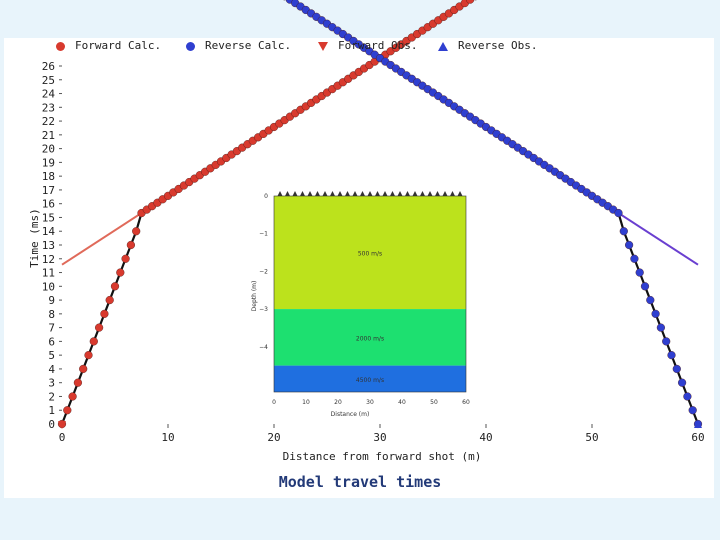 This screenshot has width=720, height=540. I want to click on inset-y-tick-label: −4, so click(263, 347).